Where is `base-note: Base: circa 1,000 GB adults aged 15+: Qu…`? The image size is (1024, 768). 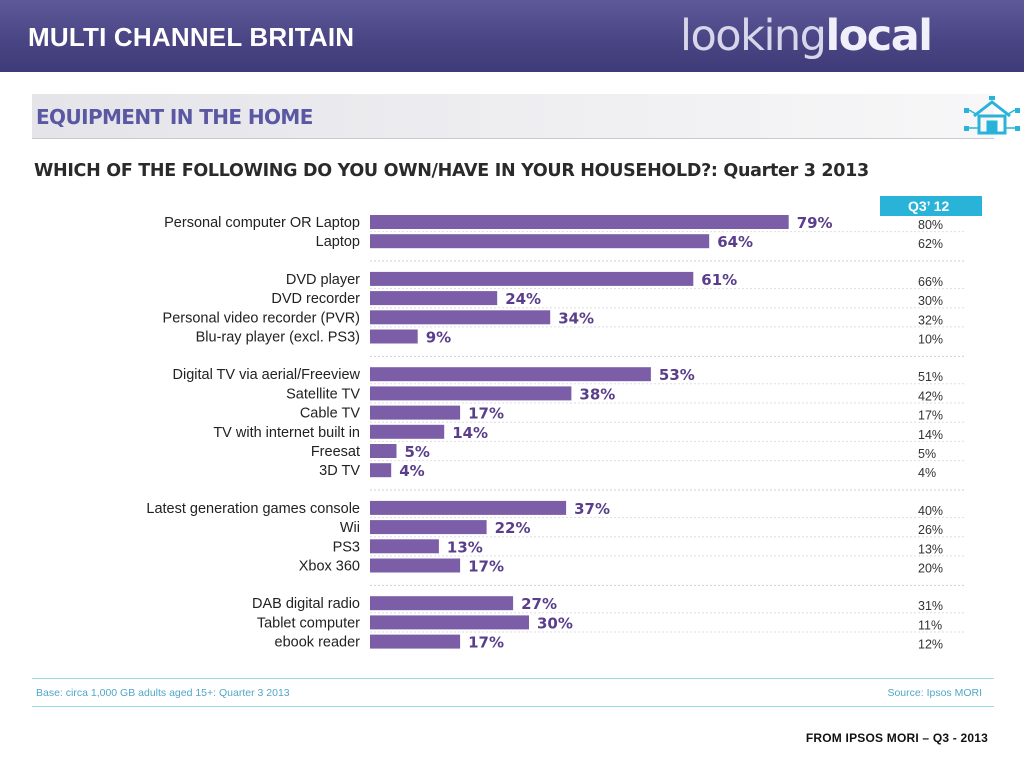
base-note: Base: circa 1,000 GB adults aged 15+: Qu… is located at coordinates (163, 693).